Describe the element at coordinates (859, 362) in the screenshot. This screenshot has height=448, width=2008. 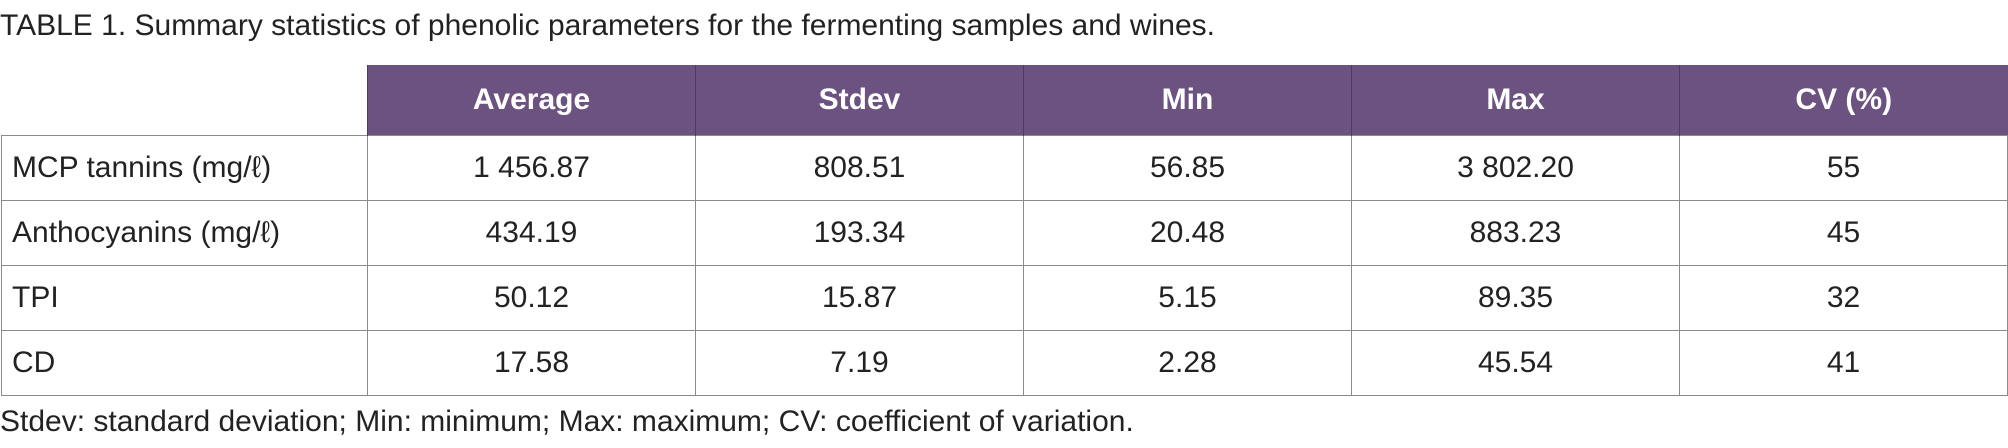
I see `cell-stdev: 7.19` at that location.